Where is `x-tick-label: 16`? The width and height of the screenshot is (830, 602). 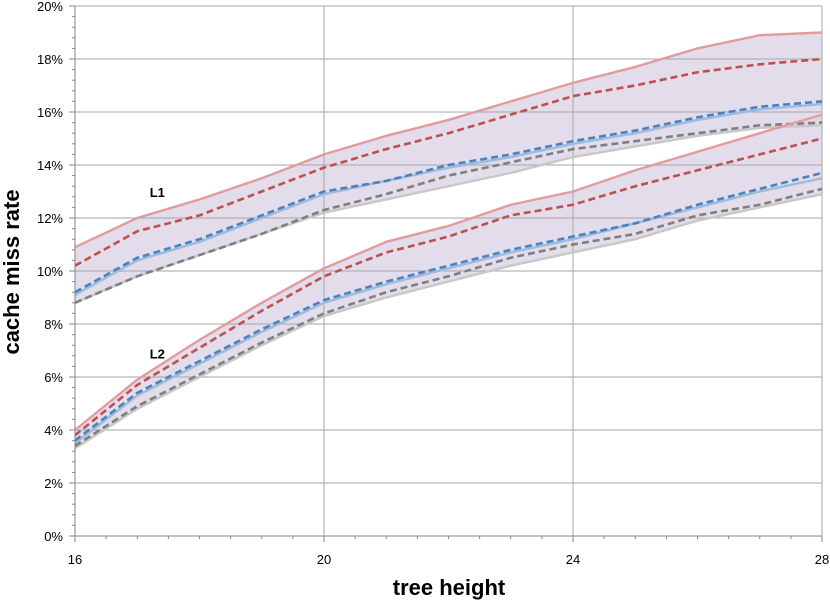
x-tick-label: 16 is located at coordinates (75, 559).